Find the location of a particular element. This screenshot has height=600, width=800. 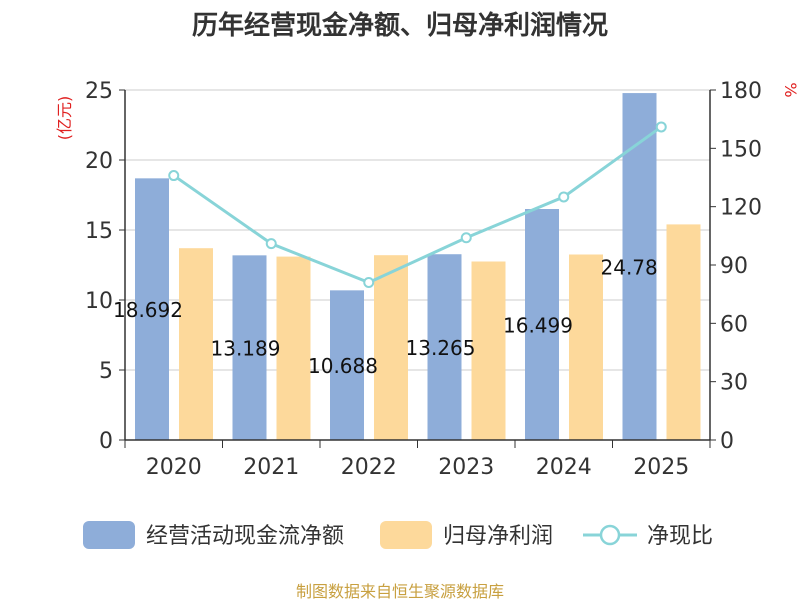

data-label-cash-flow: 13.189 is located at coordinates (246, 349).